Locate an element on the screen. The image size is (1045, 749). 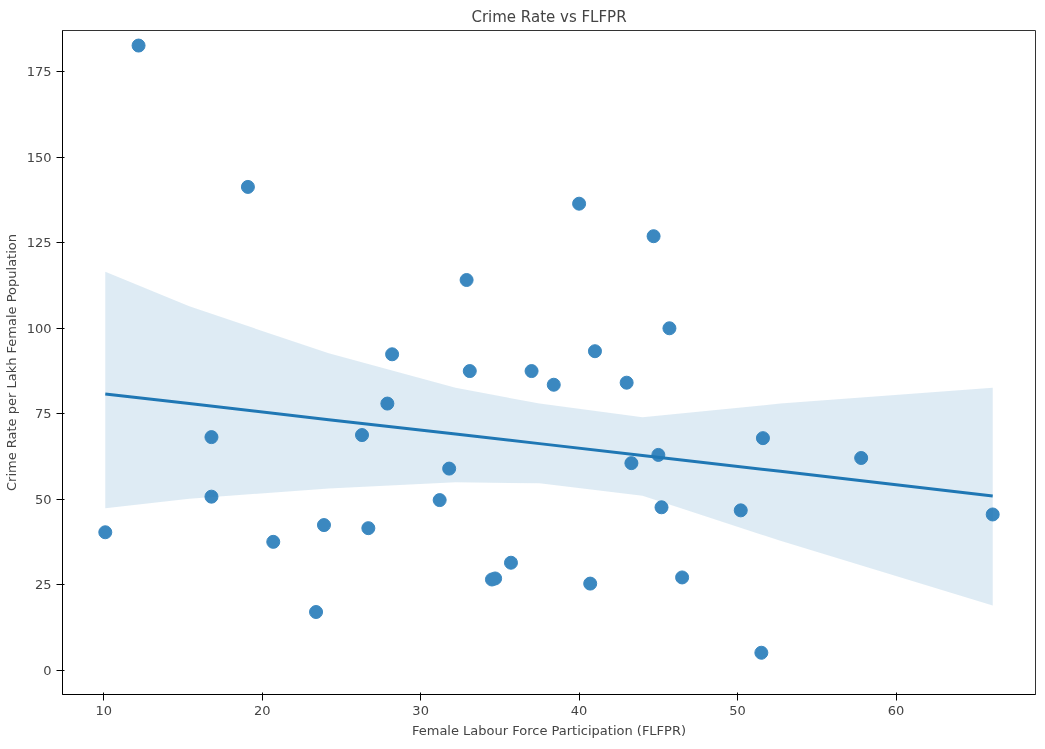
y-axis-title: Crime Rate per Lakh Female Population is located at coordinates (11, 362).